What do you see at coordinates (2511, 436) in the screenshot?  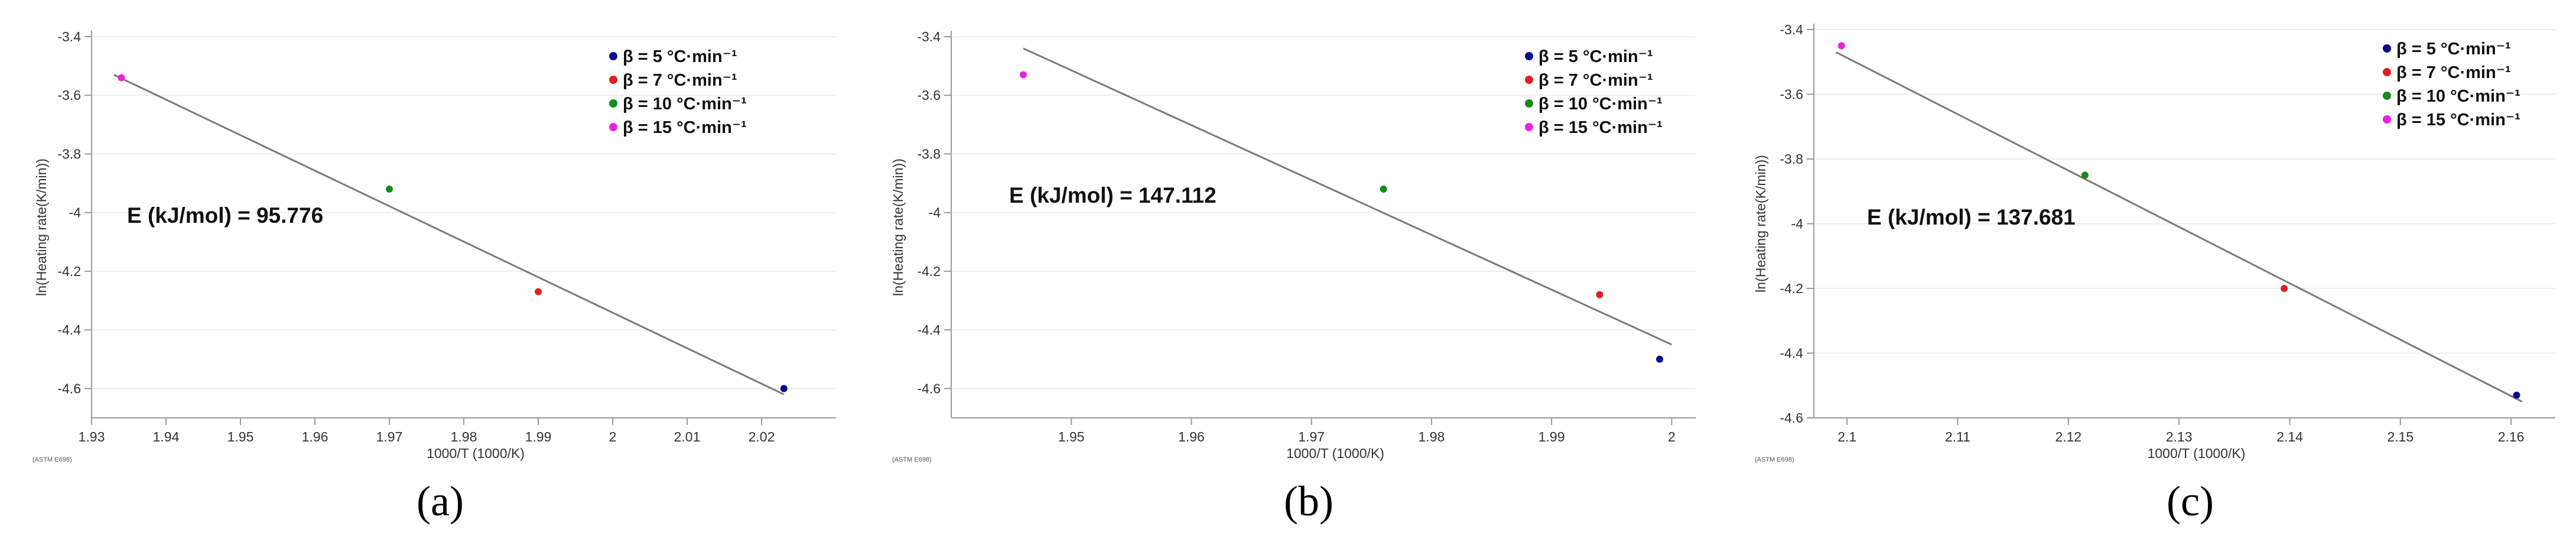 I see `x-tick-label: 2.16` at bounding box center [2511, 436].